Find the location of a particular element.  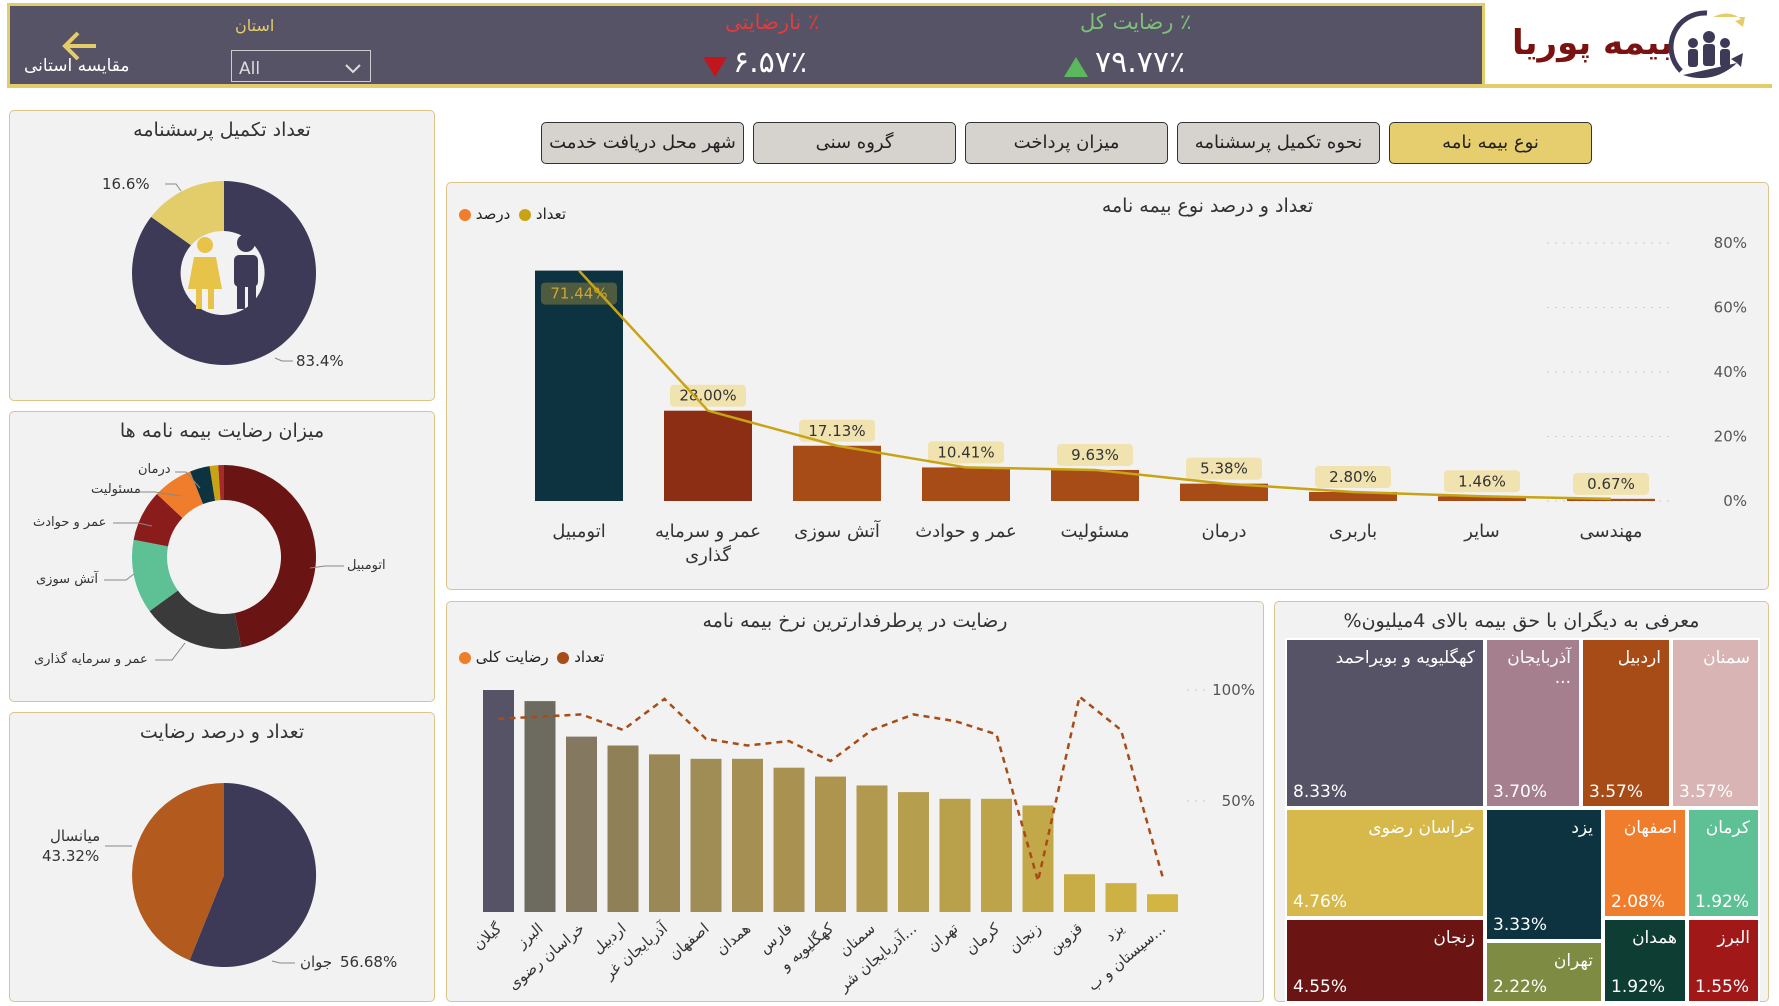

treemap-cell: کرمان 1.92% is located at coordinates (1723, 863).